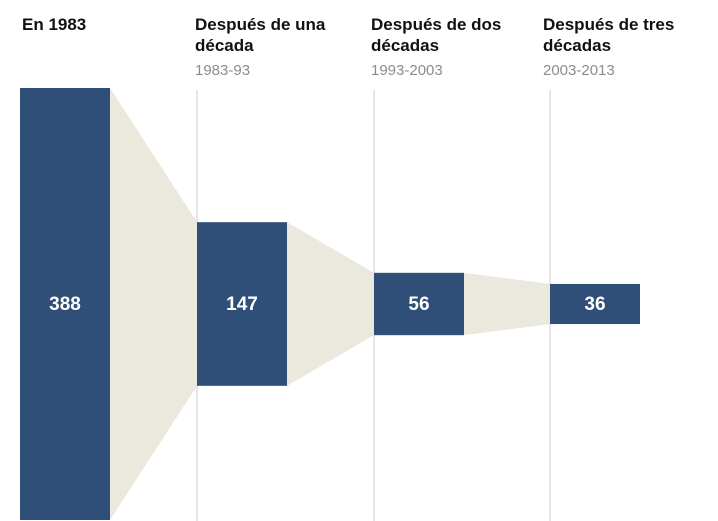  I want to click on bar-value-label-4: 36, so click(594, 304).